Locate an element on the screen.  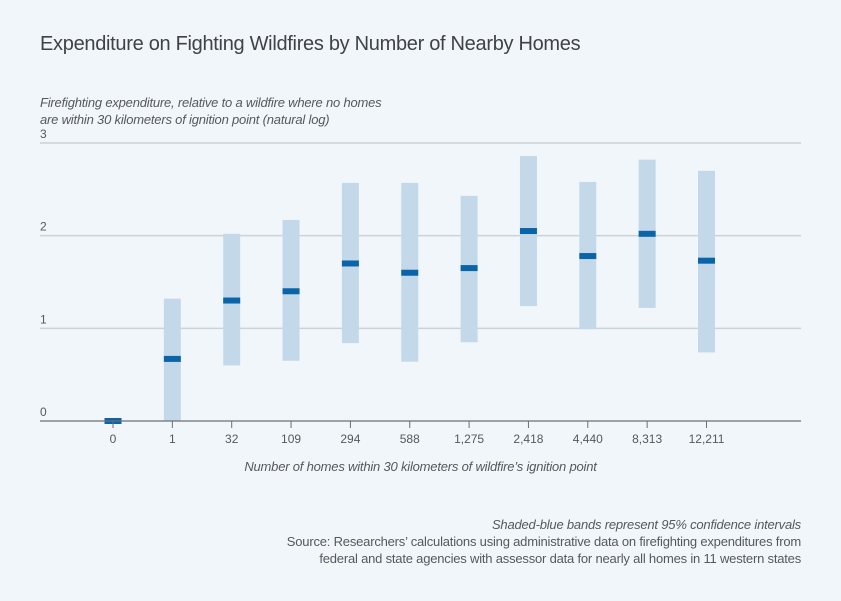
x-tick-label-0: 0 is located at coordinates (113, 439).